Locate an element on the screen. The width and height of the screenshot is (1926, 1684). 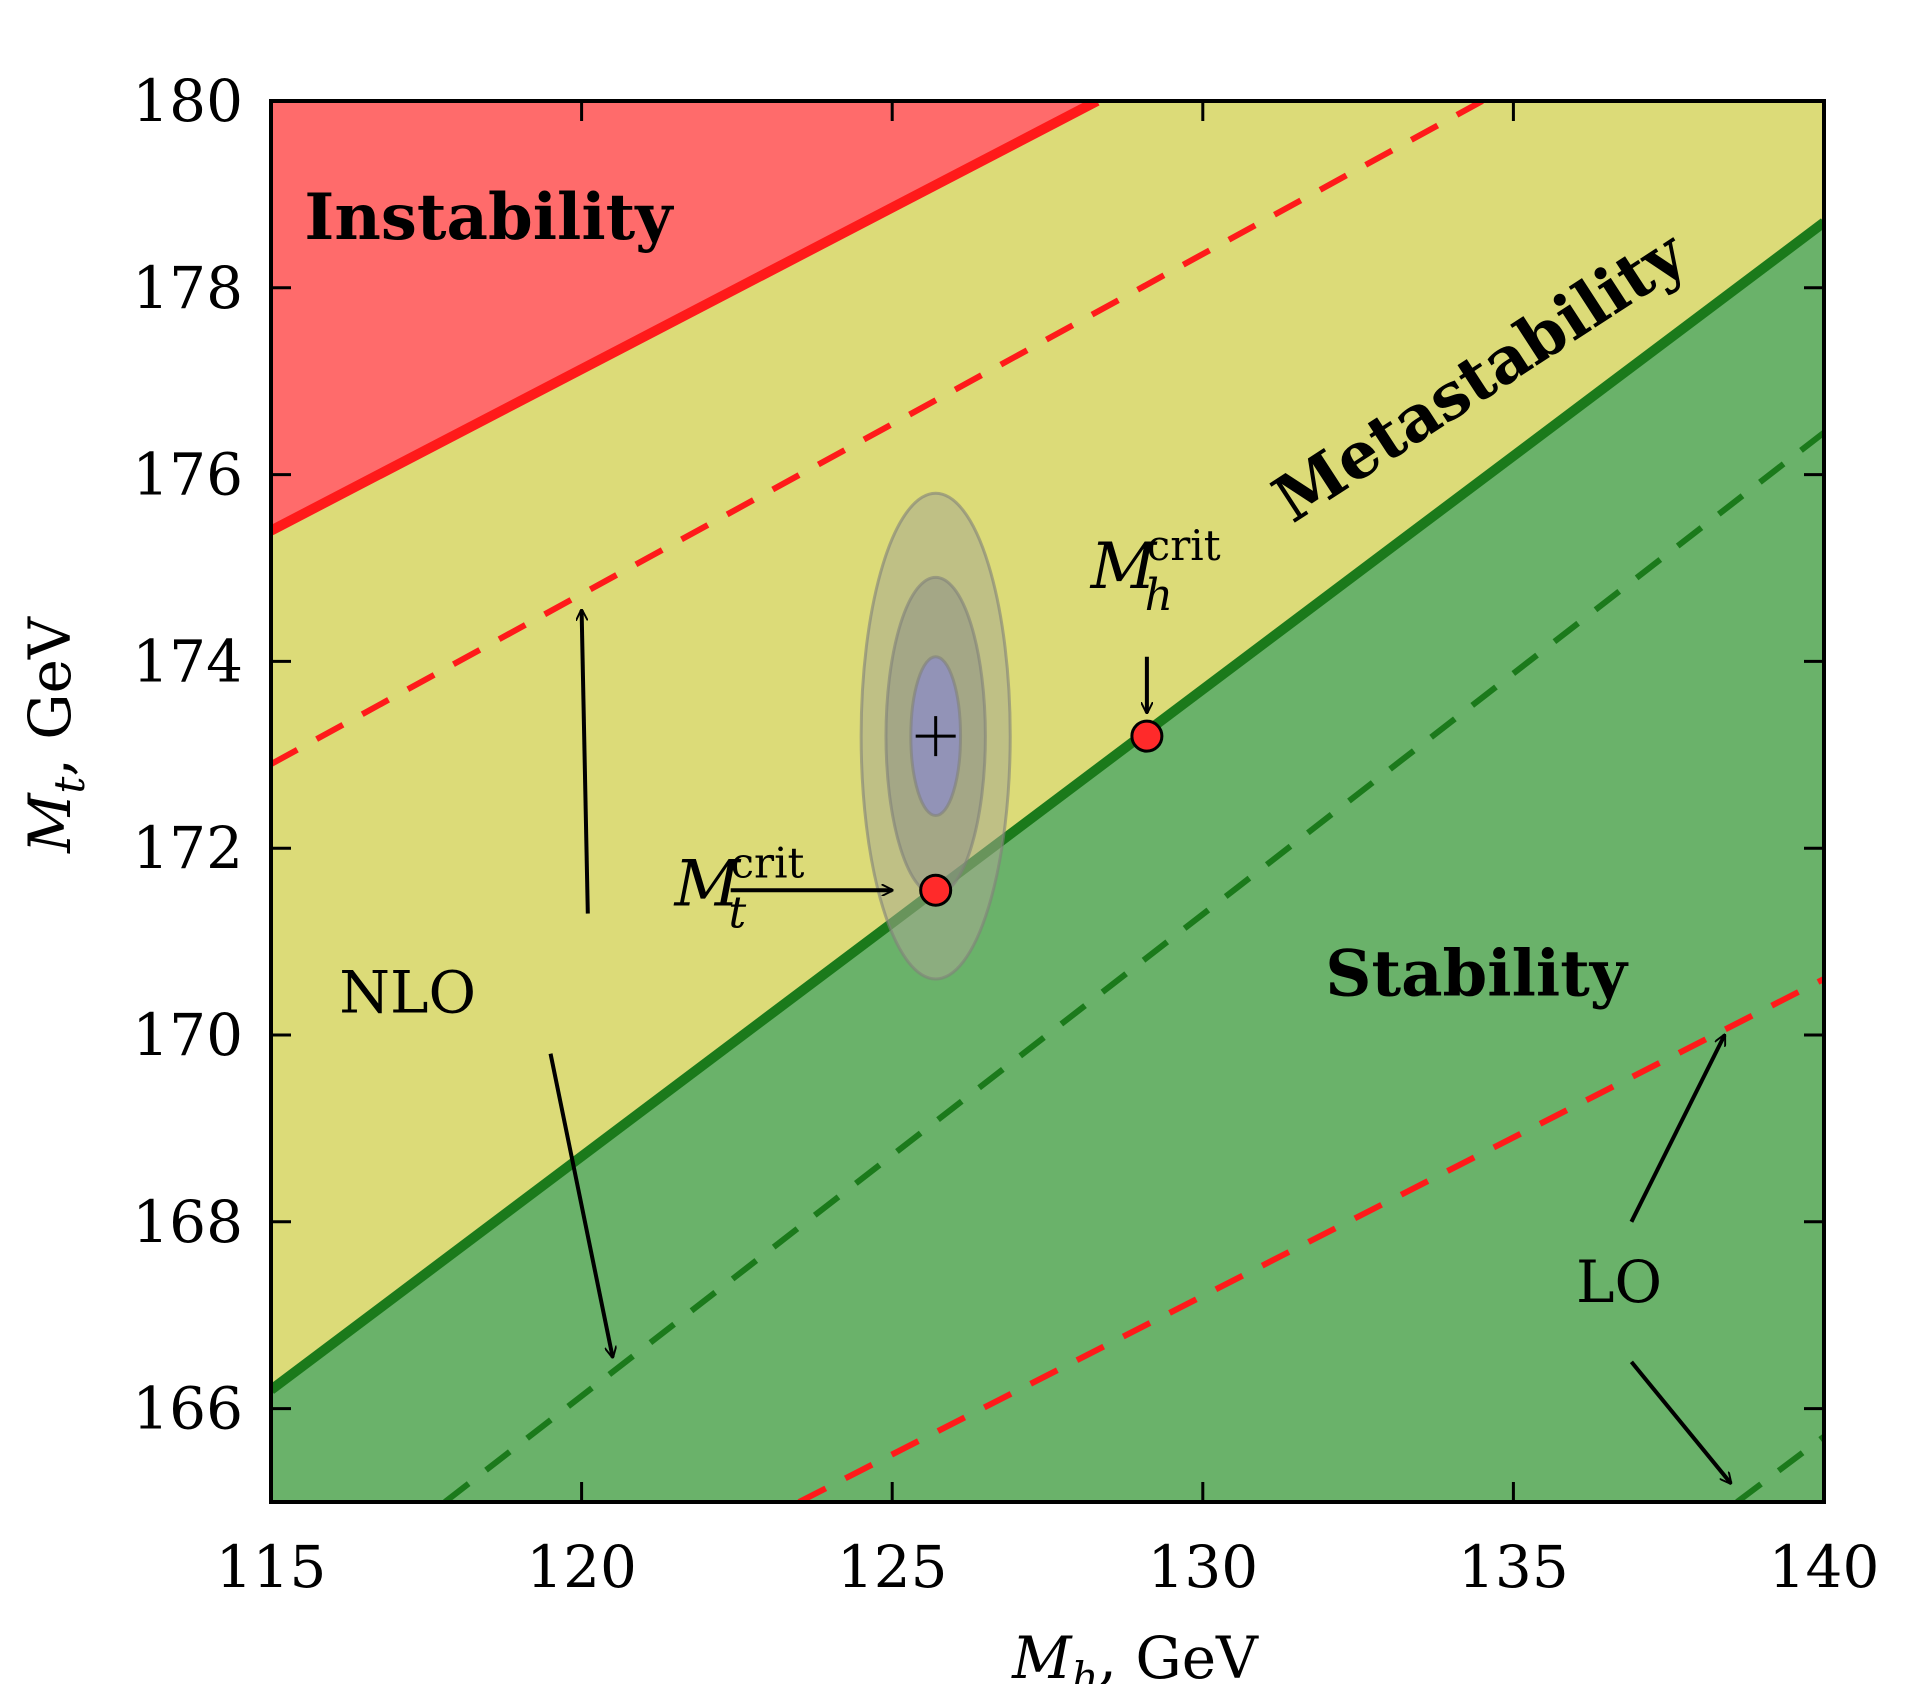
mh-crit-point is located at coordinates (1147, 736).